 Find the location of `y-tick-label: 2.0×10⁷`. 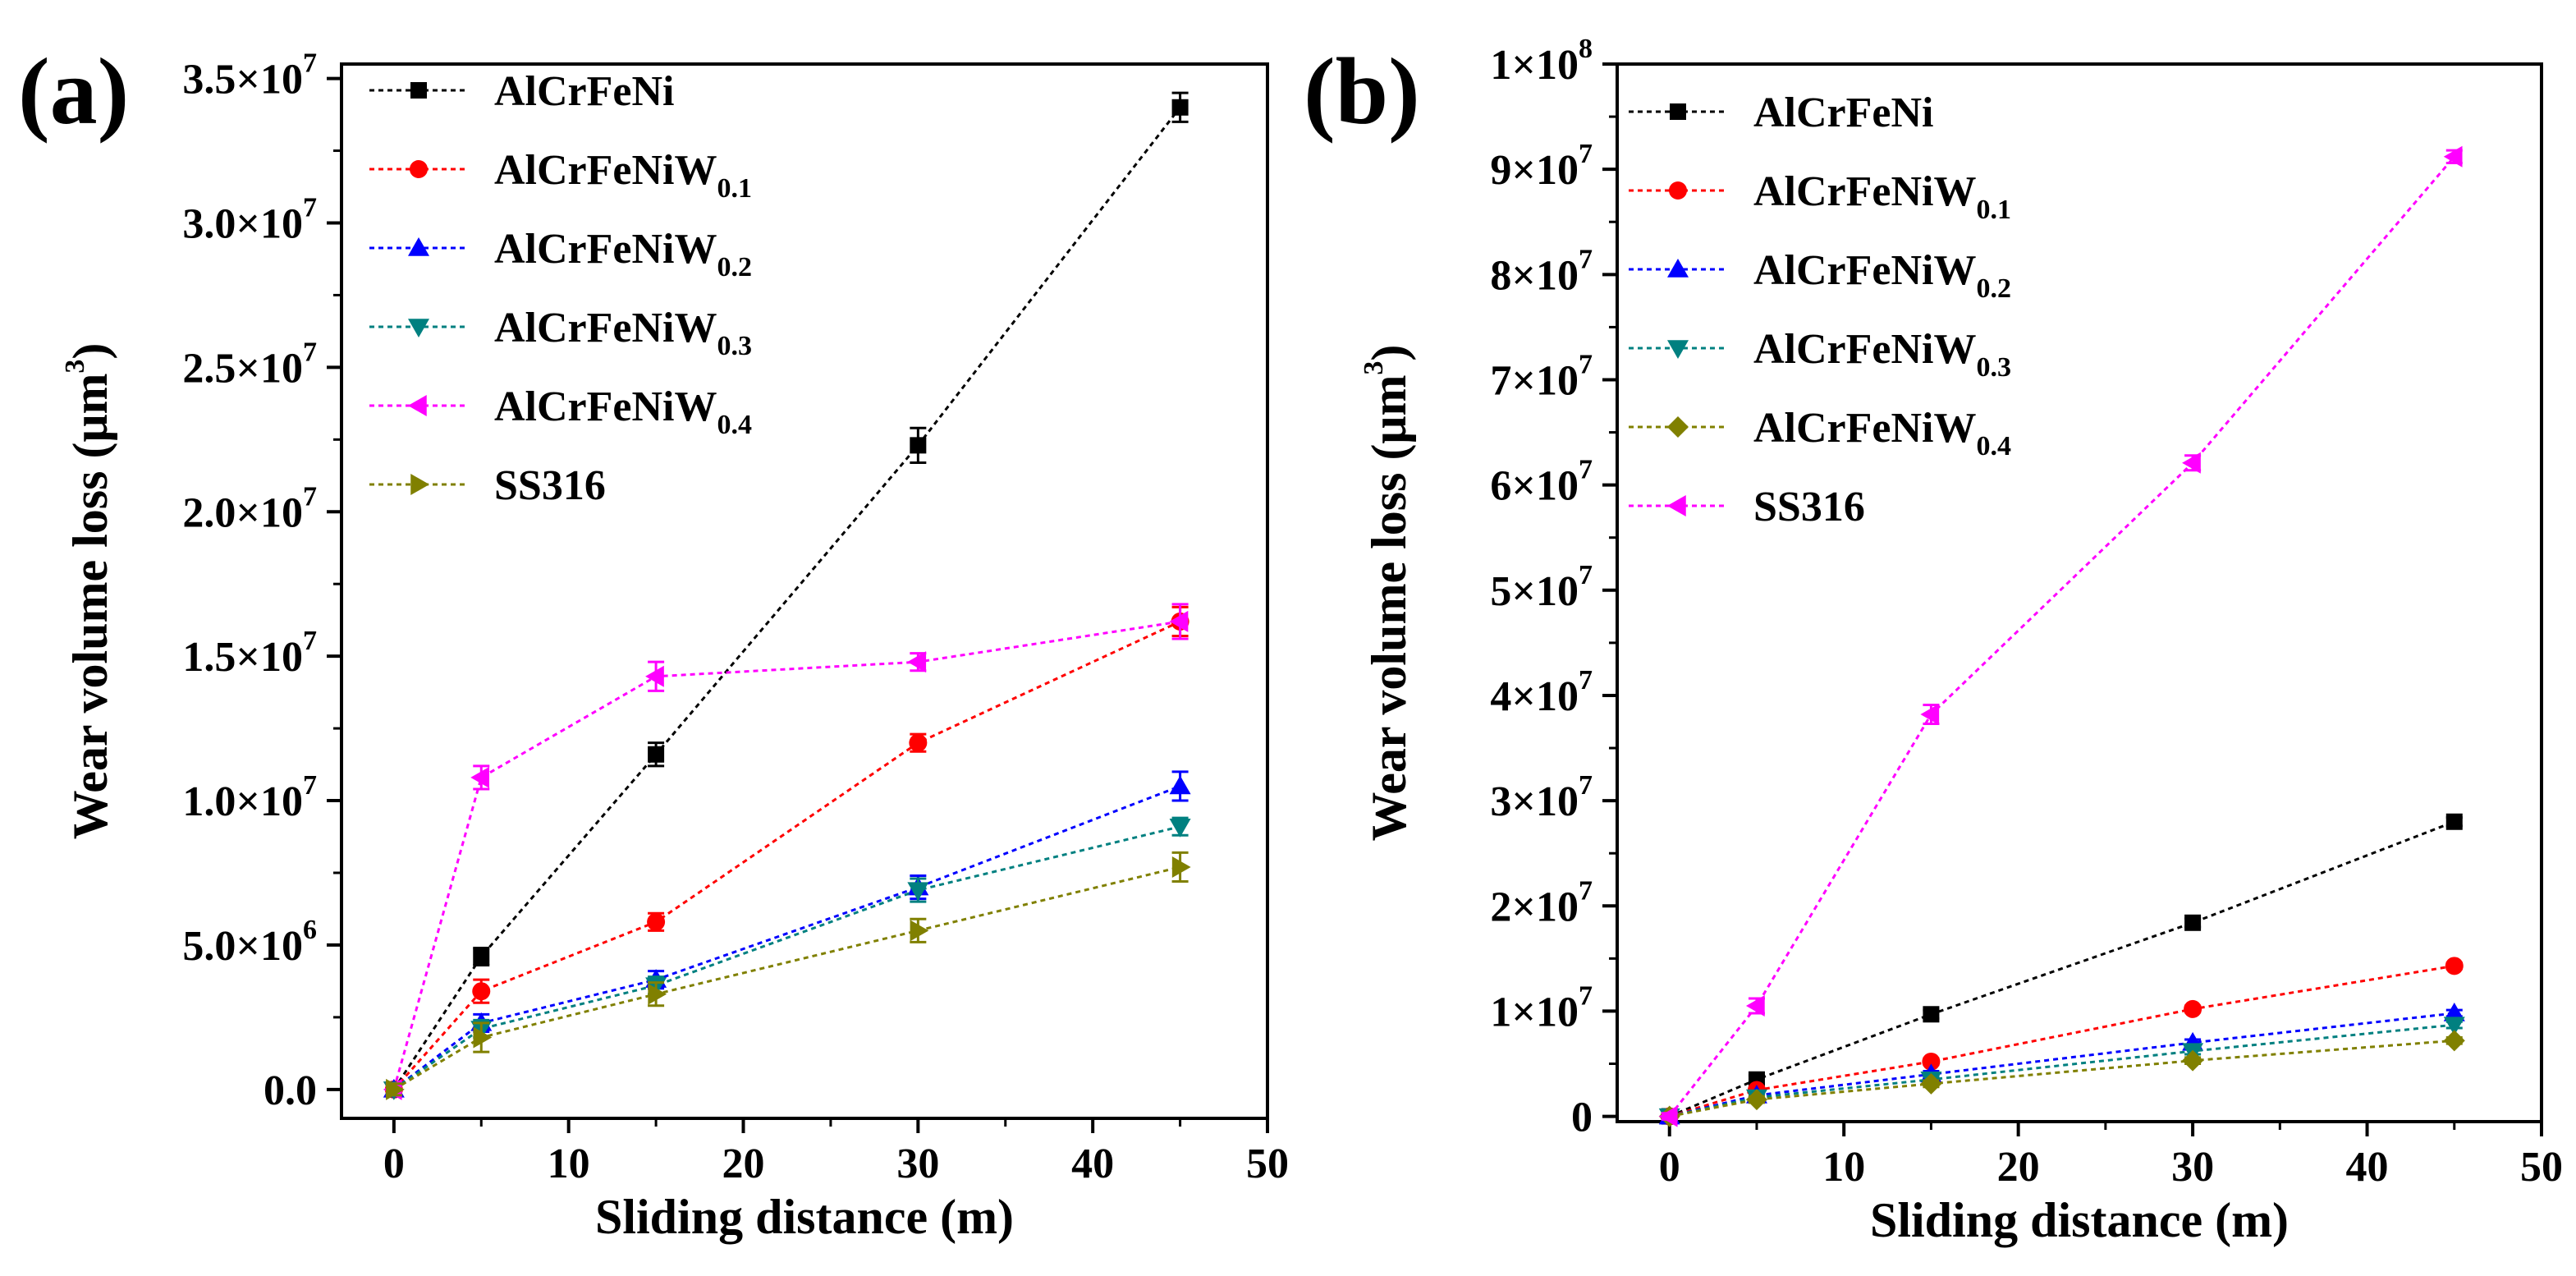

y-tick-label: 2.0×10⁷ is located at coordinates (250, 509).